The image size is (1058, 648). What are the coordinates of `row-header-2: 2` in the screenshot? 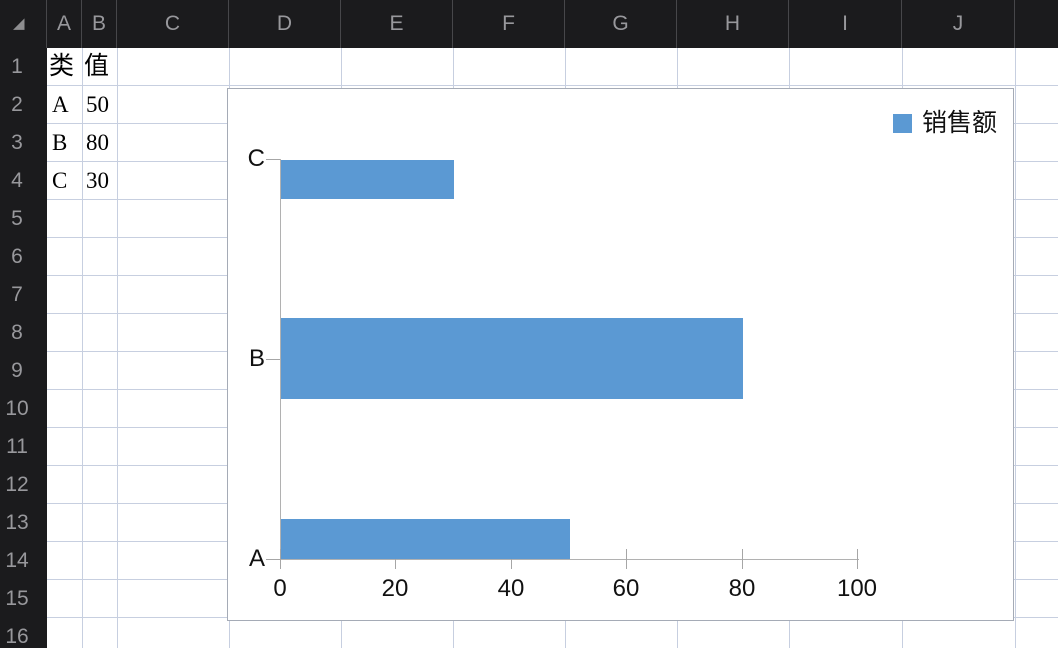 It's located at (17, 104).